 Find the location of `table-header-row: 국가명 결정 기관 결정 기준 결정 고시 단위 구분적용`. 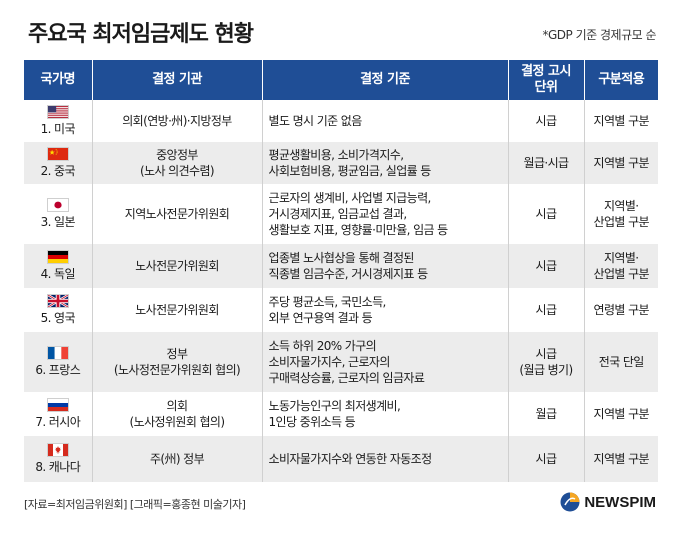

table-header-row: 국가명 결정 기관 결정 기준 결정 고시 단위 구분적용 is located at coordinates (341, 80).